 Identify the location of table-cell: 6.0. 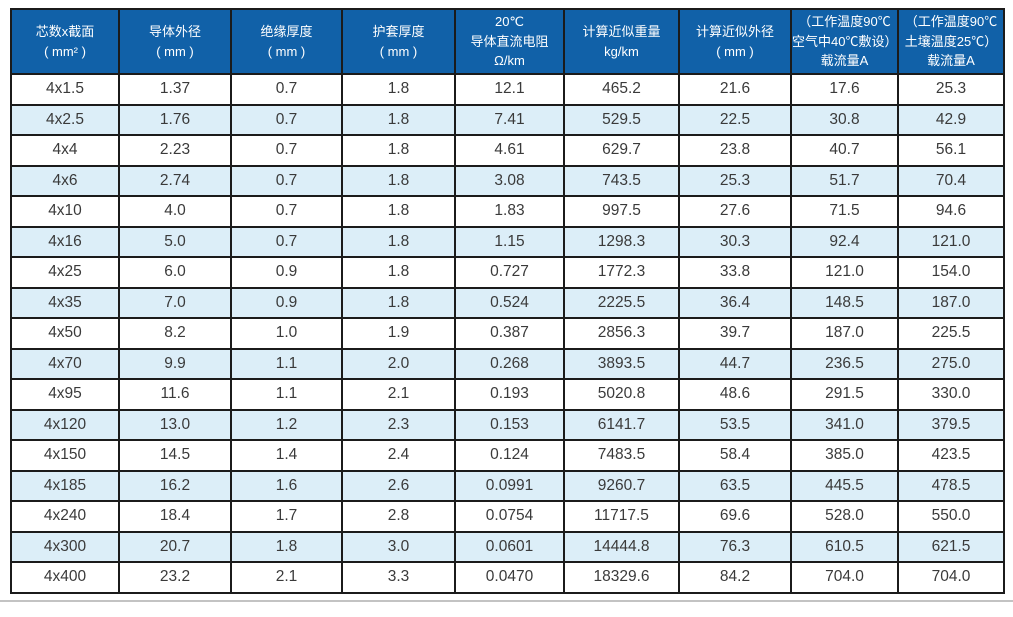
(175, 272).